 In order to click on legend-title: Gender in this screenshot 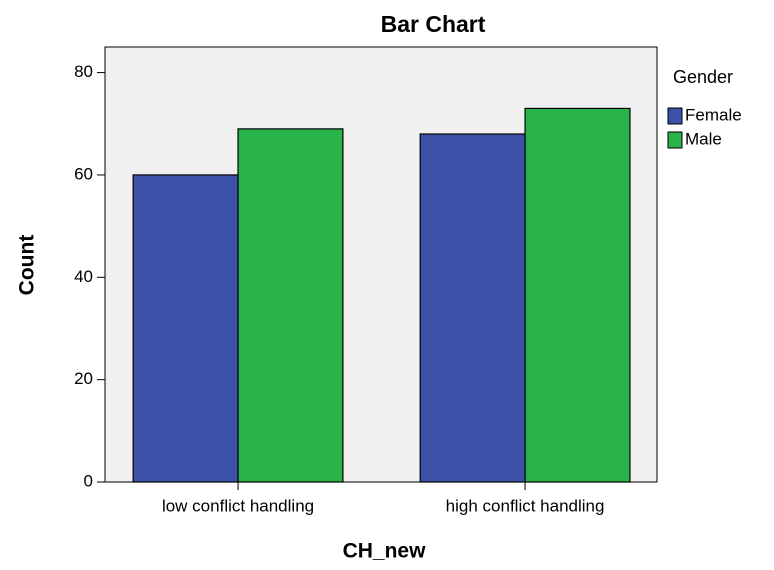, I will do `click(703, 77)`.